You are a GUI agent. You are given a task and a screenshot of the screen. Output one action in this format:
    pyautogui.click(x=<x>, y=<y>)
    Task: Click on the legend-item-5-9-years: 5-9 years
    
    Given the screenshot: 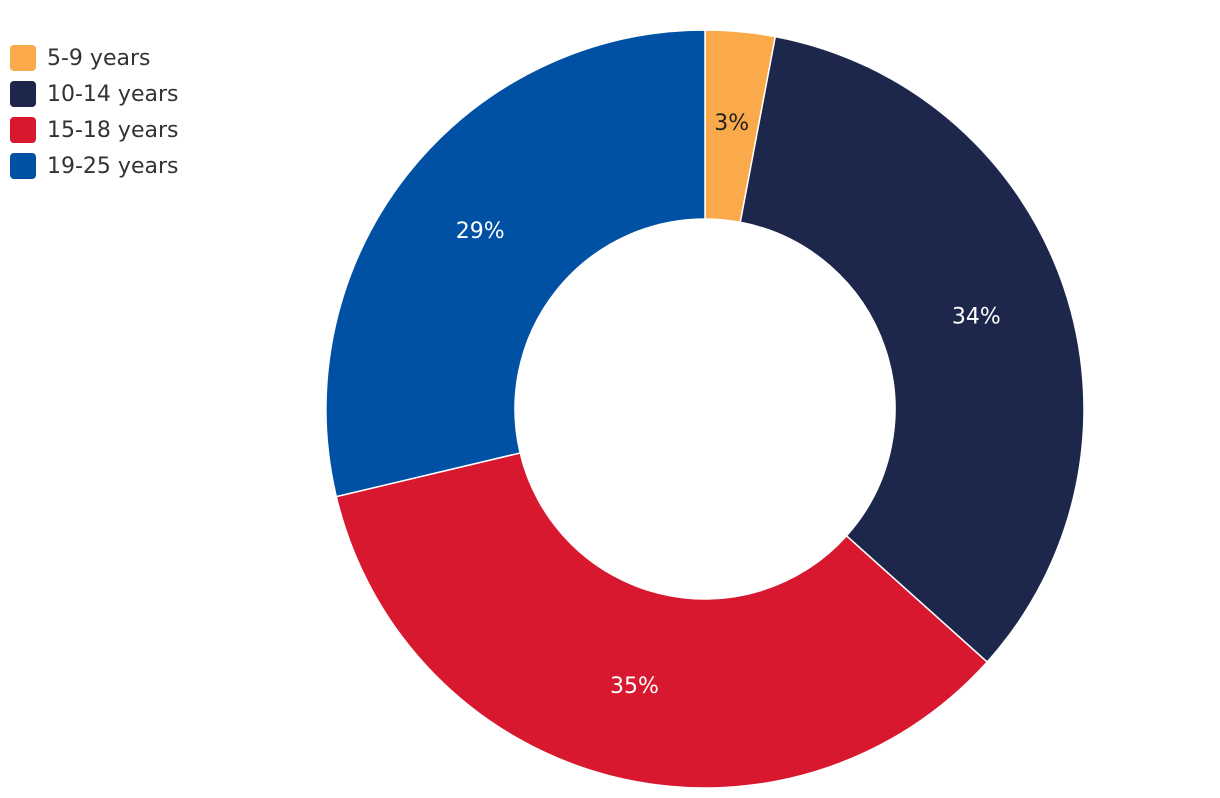 What is the action you would take?
    pyautogui.click(x=94, y=58)
    